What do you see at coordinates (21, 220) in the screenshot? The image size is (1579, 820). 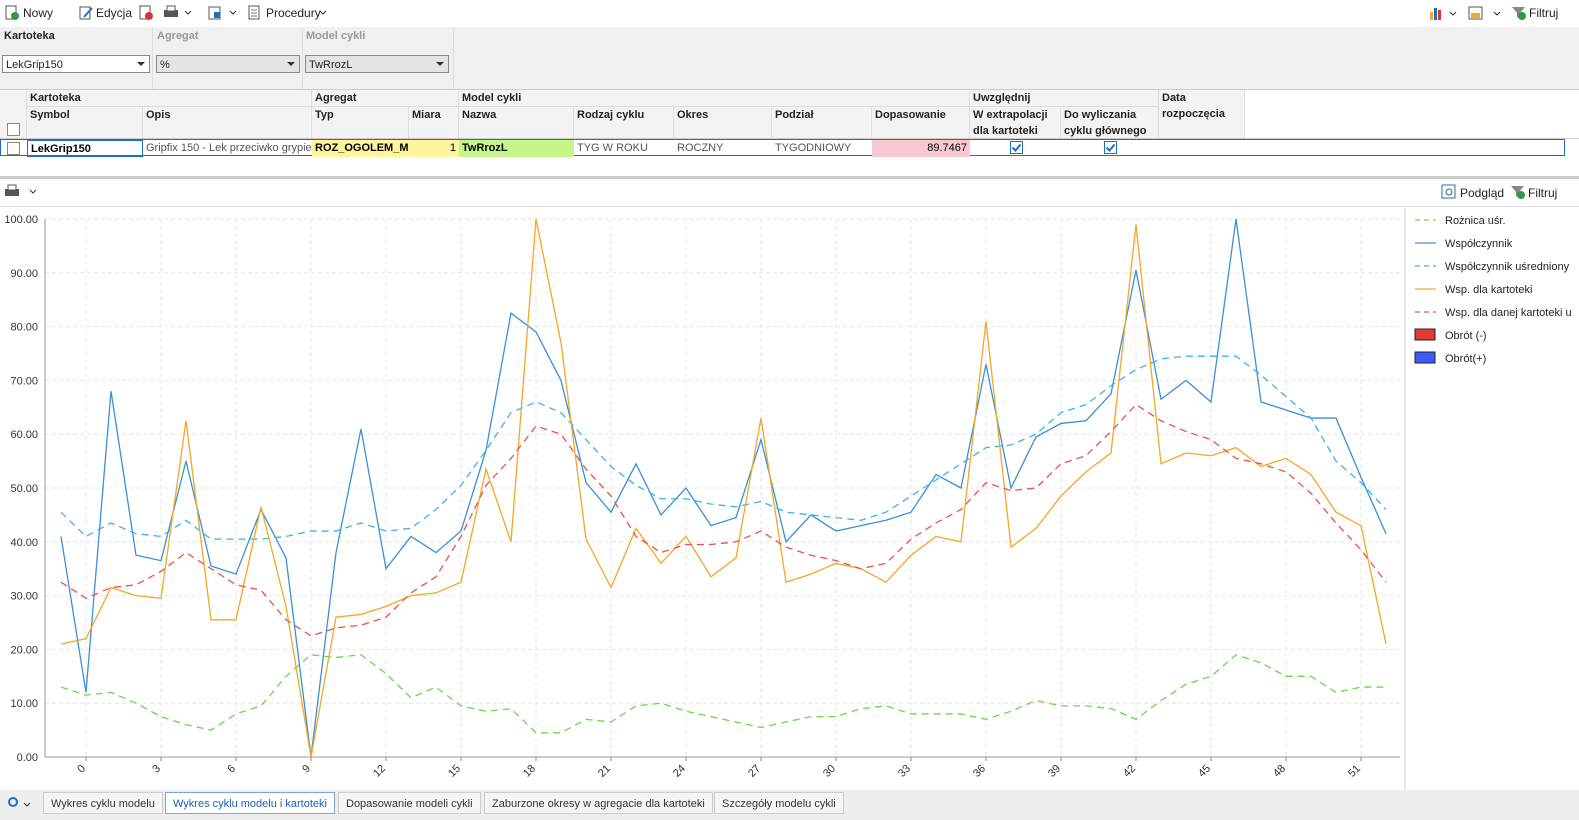 I see `y-tick-label: 100.00` at bounding box center [21, 220].